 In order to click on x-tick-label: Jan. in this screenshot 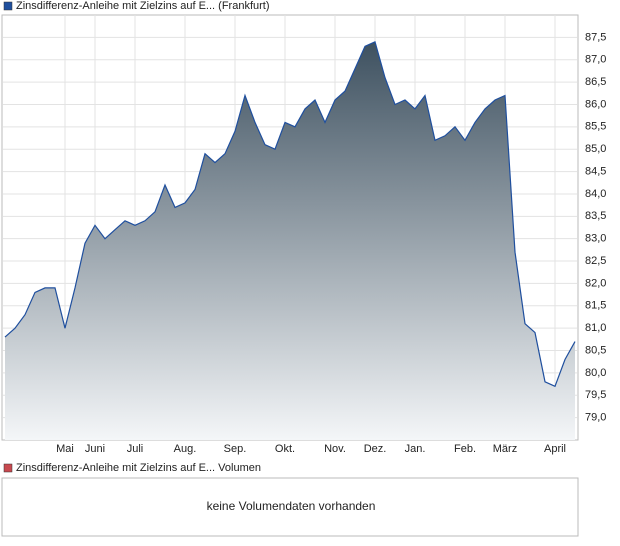, I will do `click(415, 449)`.